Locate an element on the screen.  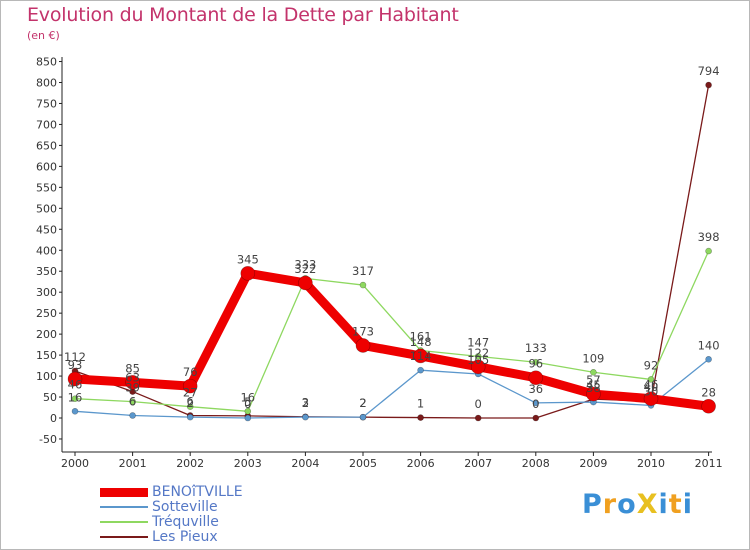
logo-letter: o is located at coordinates (627, 504).